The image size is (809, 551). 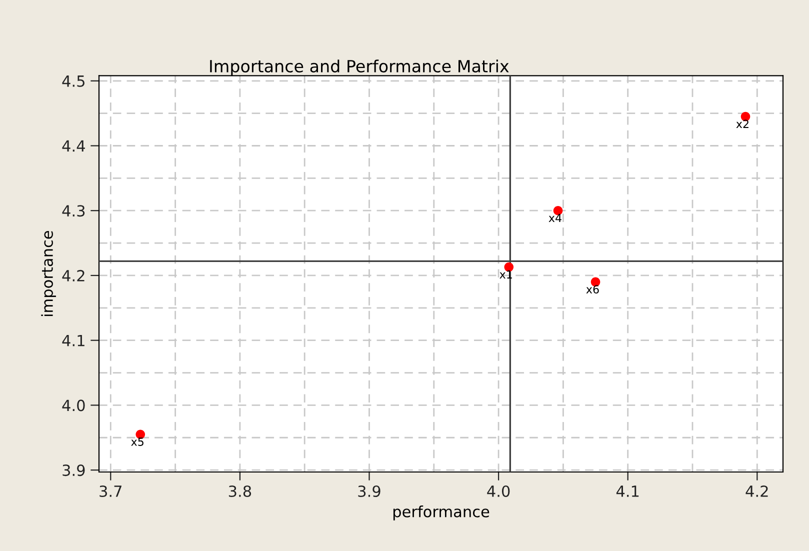 What do you see at coordinates (73, 340) in the screenshot?
I see `y-tick-label: 4.1` at bounding box center [73, 340].